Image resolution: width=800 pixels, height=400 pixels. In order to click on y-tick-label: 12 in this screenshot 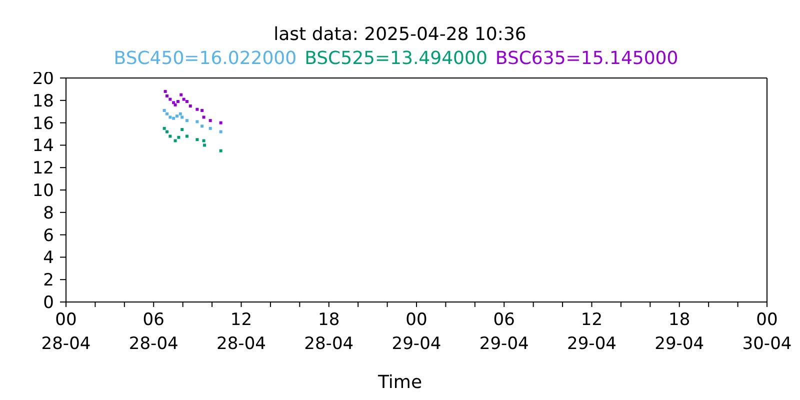, I will do `click(43, 168)`.